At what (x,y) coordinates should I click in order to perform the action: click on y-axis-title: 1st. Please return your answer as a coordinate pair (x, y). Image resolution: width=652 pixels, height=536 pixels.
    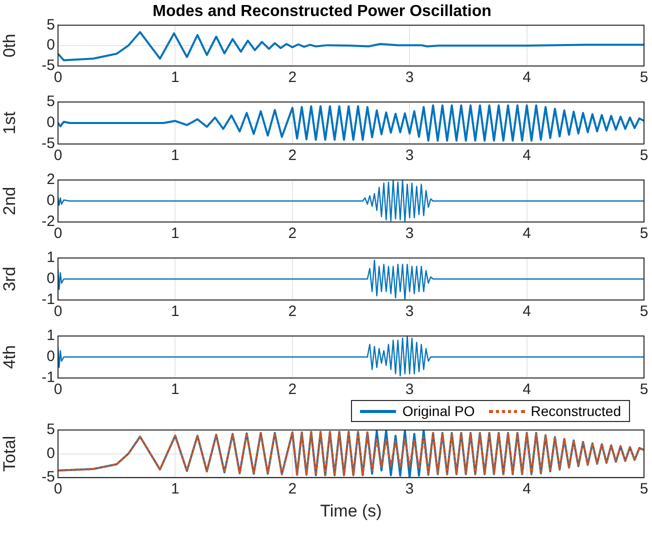
    Looking at the image, I should click on (9, 122).